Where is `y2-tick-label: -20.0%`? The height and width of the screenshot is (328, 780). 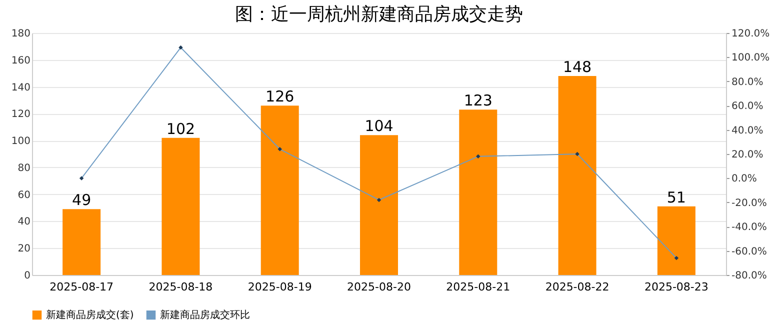
y2-tick-label: -20.0% is located at coordinates (749, 203).